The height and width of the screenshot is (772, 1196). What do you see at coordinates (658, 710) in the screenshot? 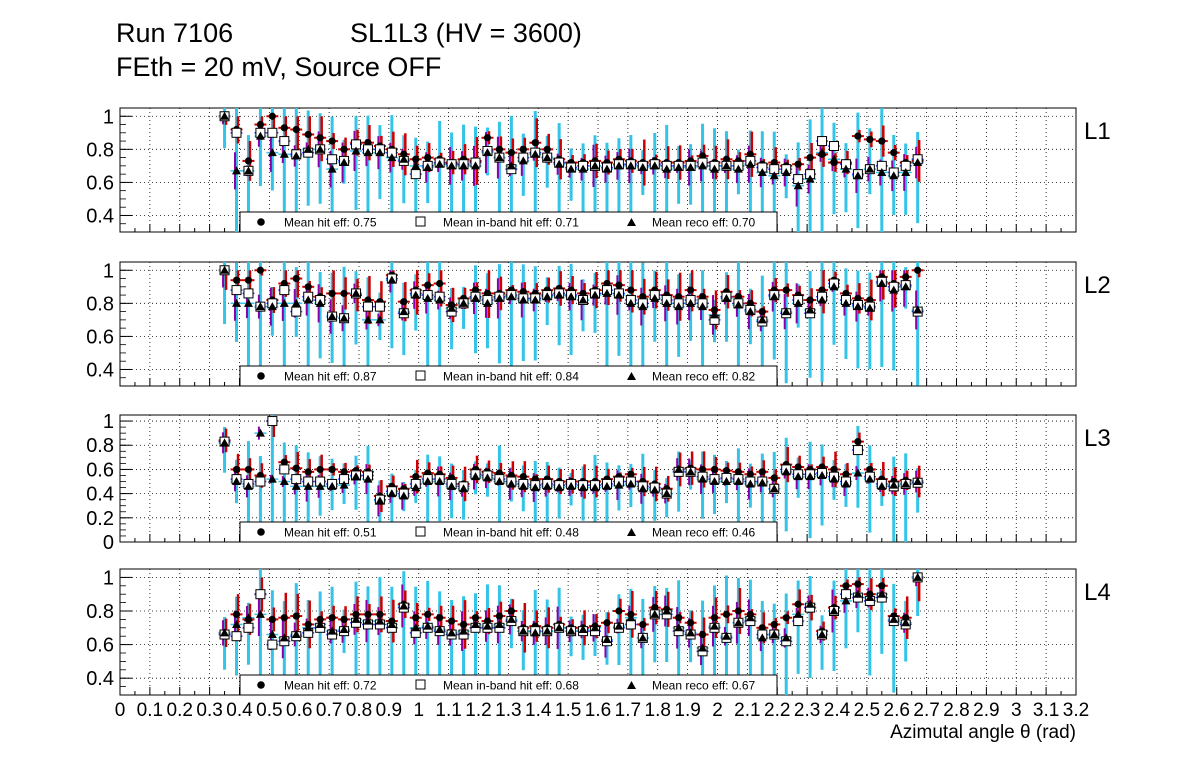
I see `x-tick-label: 1.8` at bounding box center [658, 710].